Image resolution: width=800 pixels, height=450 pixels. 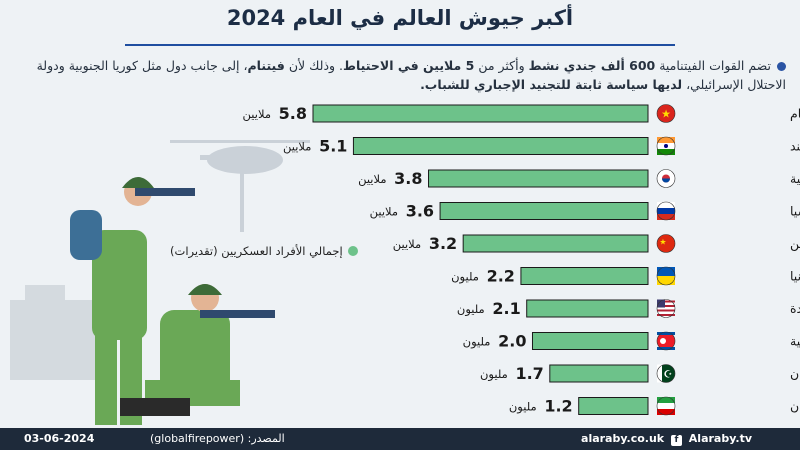 I want to click on china-flag-icon, so click(x=666, y=243).